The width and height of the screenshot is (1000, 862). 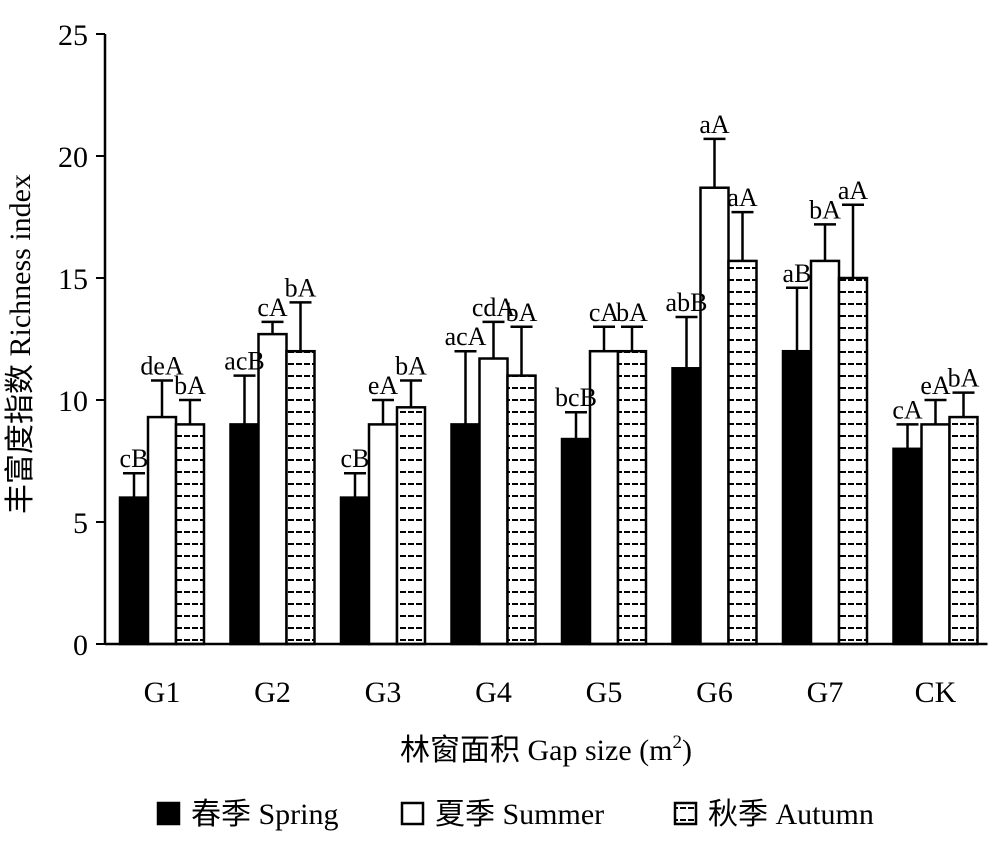 I want to click on y-tick-label-0: 0, so click(x=80, y=645).